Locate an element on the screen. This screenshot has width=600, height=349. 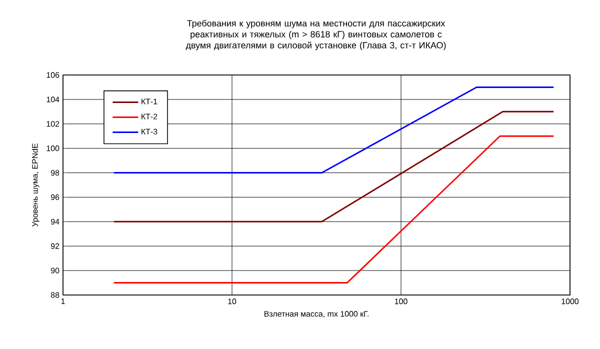
chart-title: Требования к уровням шума на местности для пассажирских реактивных и тяжелых (m > 8618 кГ) винтовых самолетов с двумя двигателями в силовой установке (Глава 3, ст-т ИКАО) is located at coordinates (316, 35).